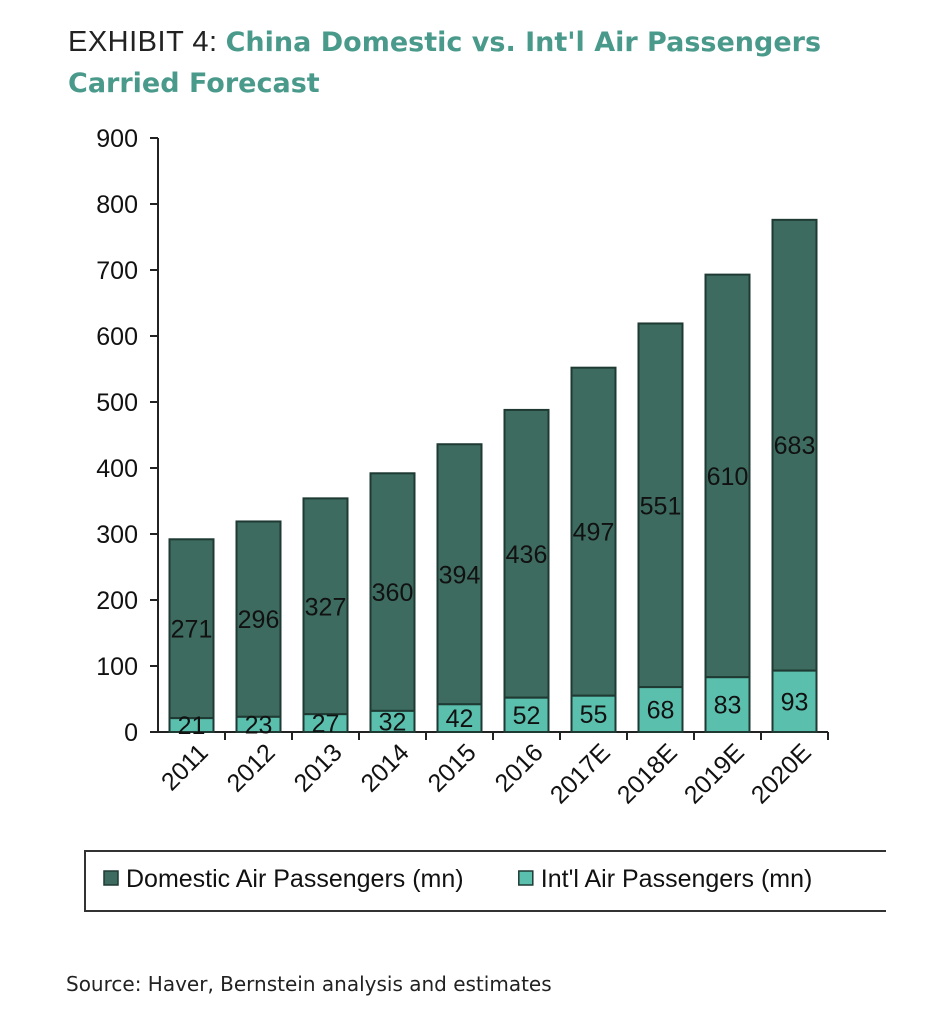  What do you see at coordinates (295, 879) in the screenshot?
I see `legend-label: Domestic Air Passengers (mn)` at bounding box center [295, 879].